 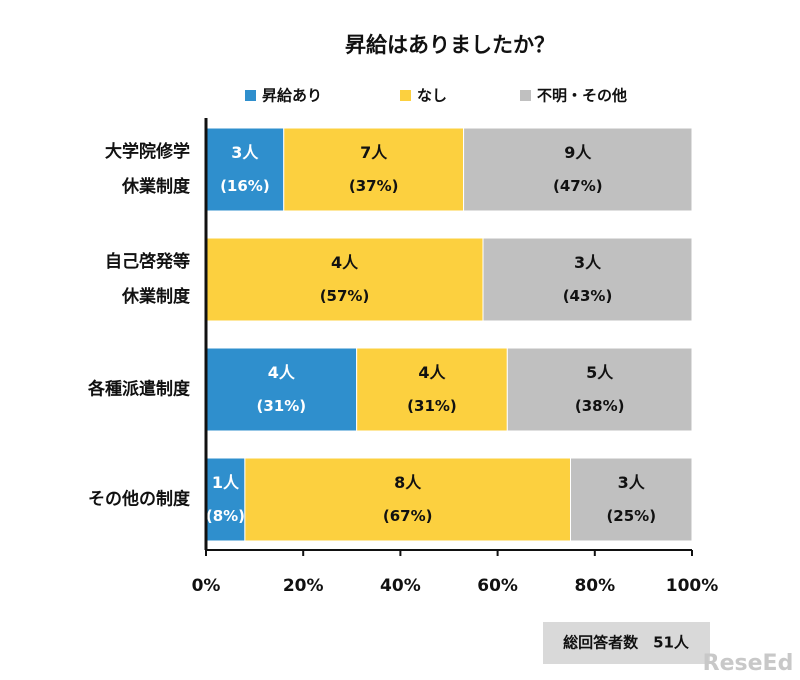 What do you see at coordinates (345, 296) in the screenshot?
I see `value-label: (57%)` at bounding box center [345, 296].